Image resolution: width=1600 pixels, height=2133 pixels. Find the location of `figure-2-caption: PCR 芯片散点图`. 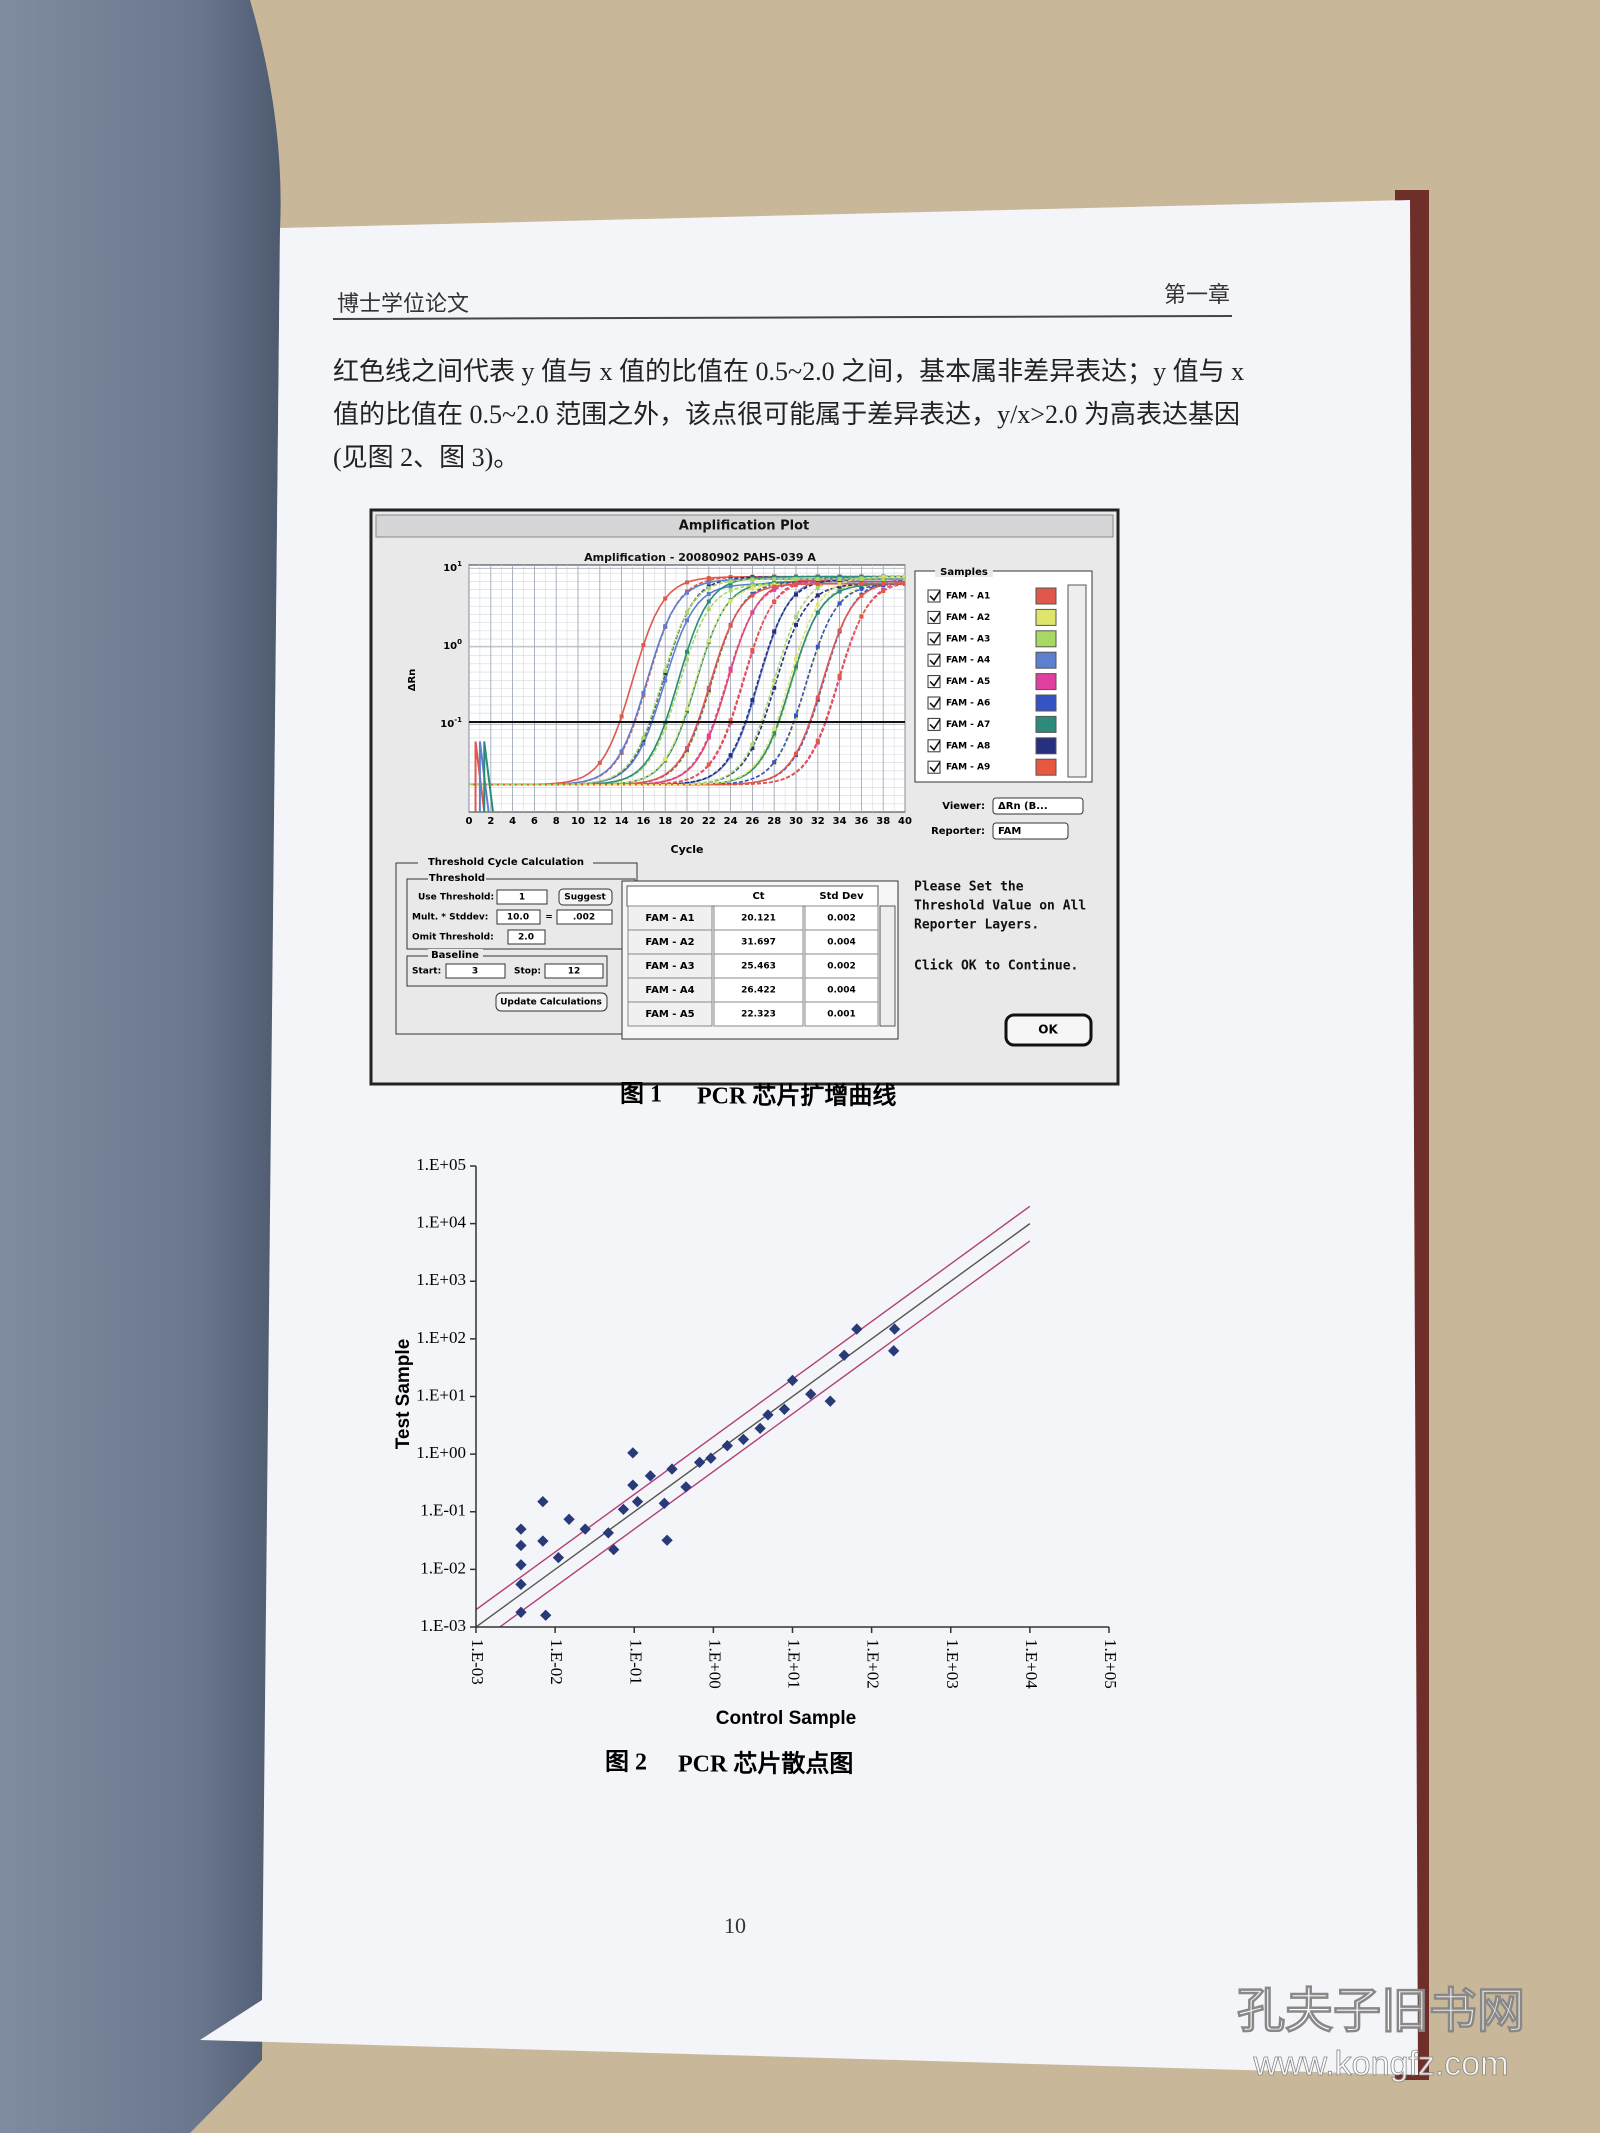

figure-2-caption: PCR 芯片散点图 is located at coordinates (765, 1764).